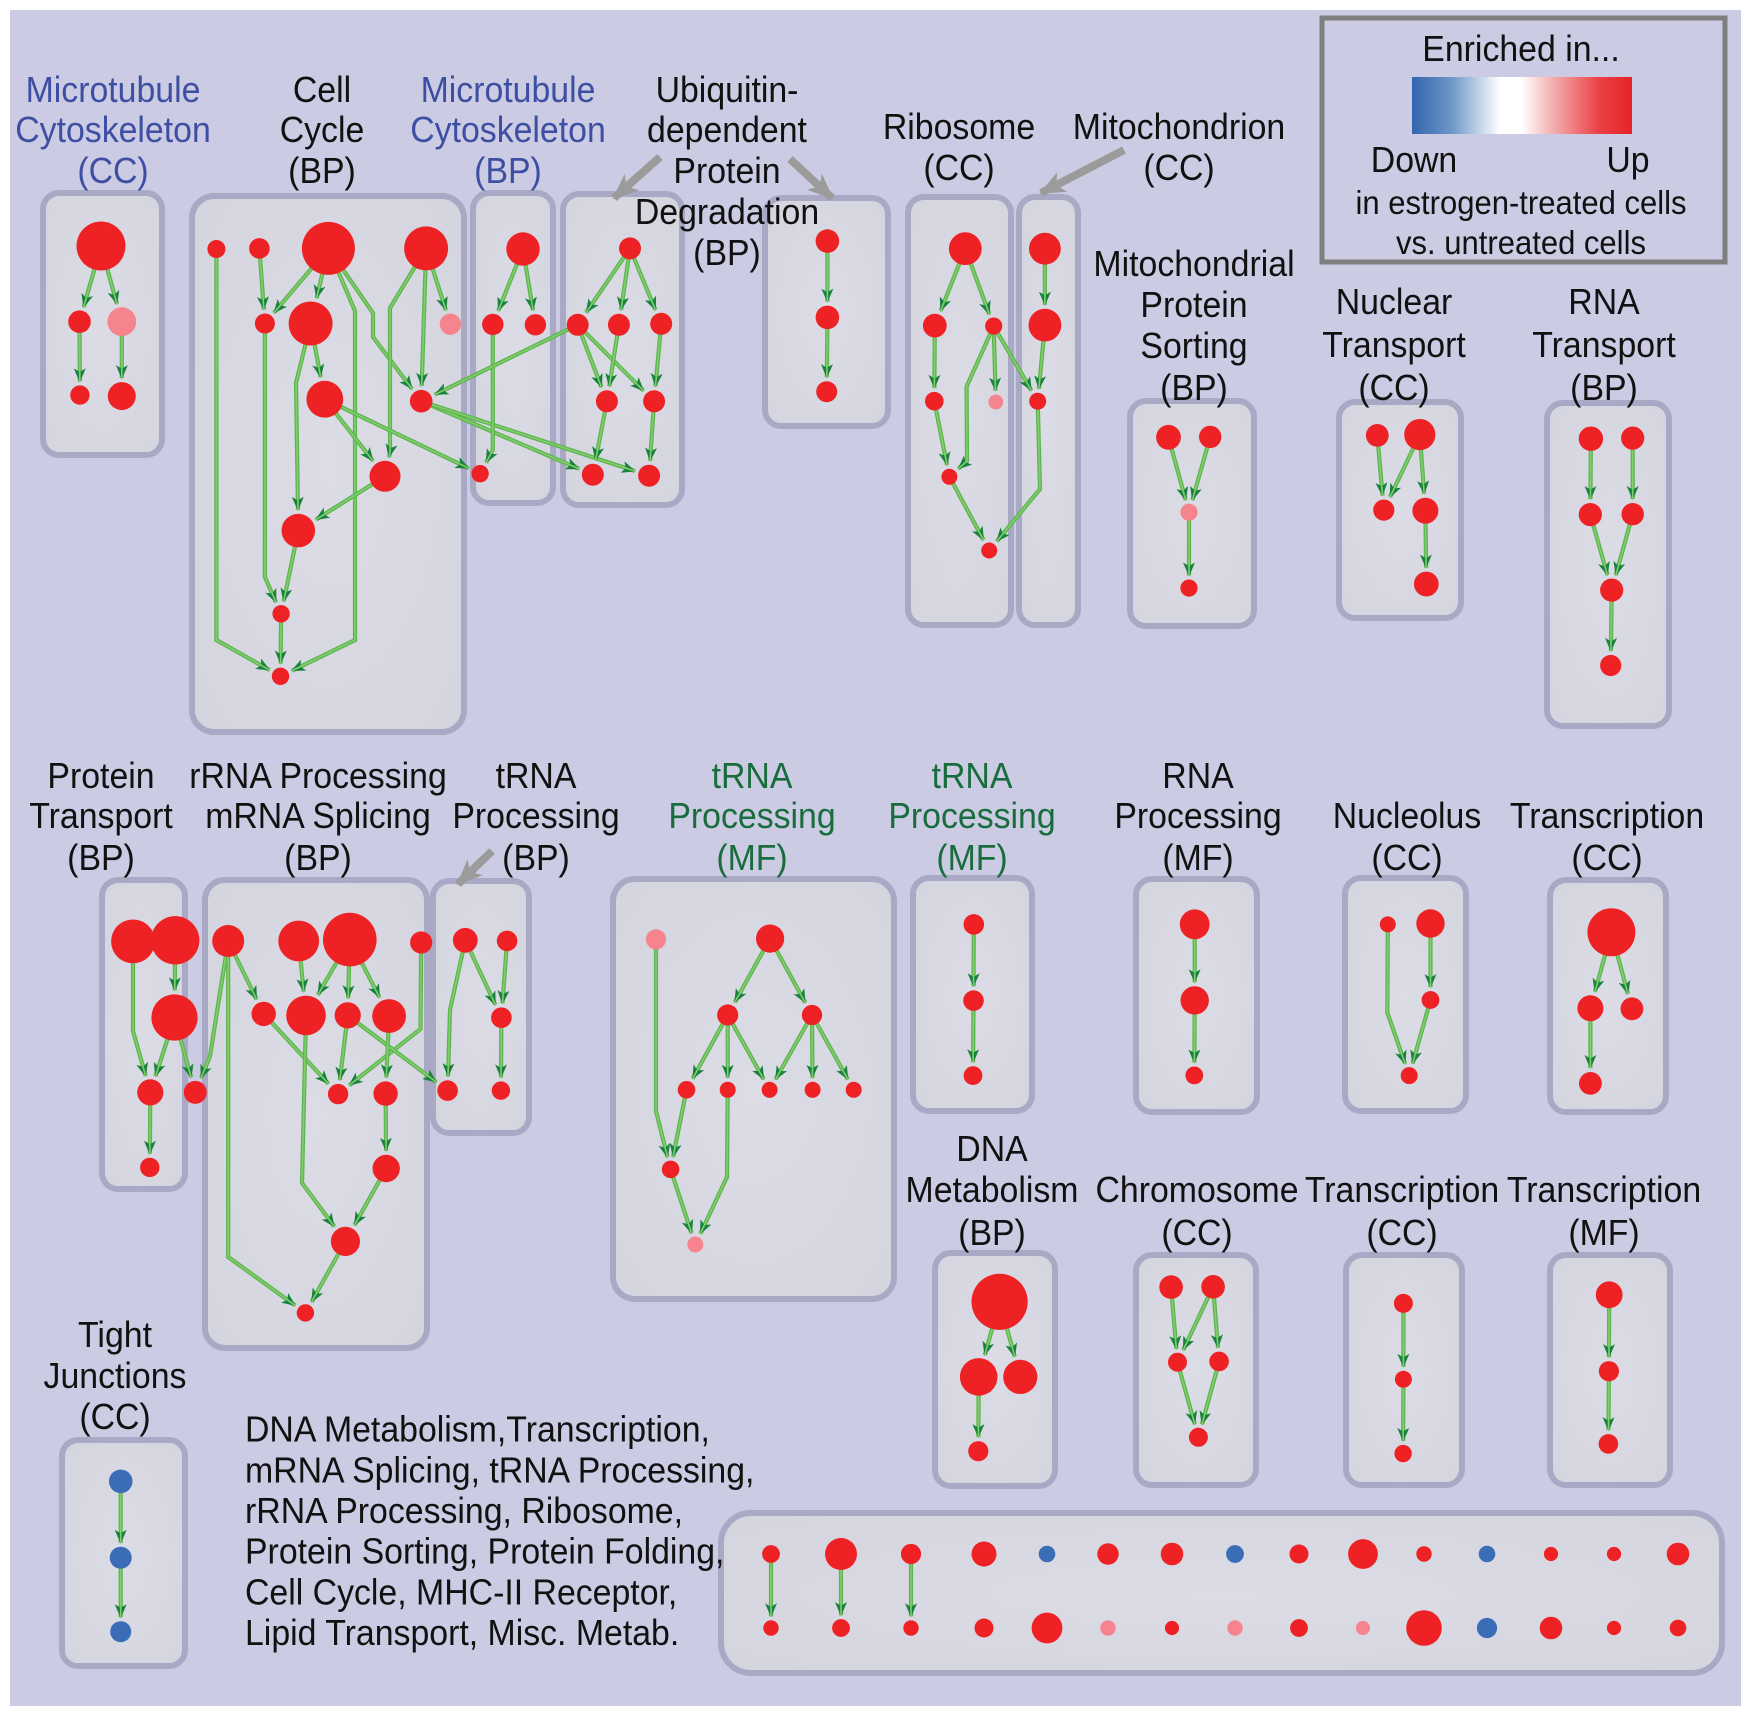 The height and width of the screenshot is (1720, 1750). I want to click on svg-text: in estrogen-treated cells, so click(1521, 202).